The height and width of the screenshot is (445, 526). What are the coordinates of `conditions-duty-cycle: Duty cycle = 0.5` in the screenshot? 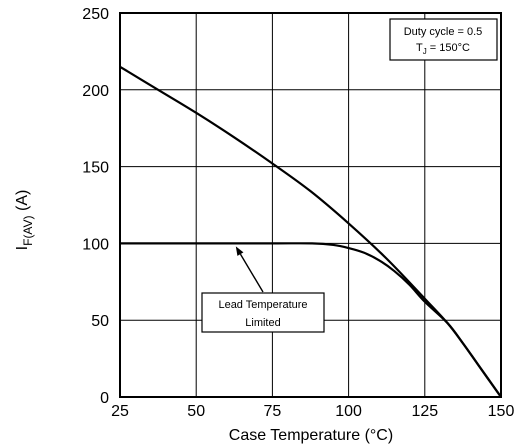 It's located at (443, 32).